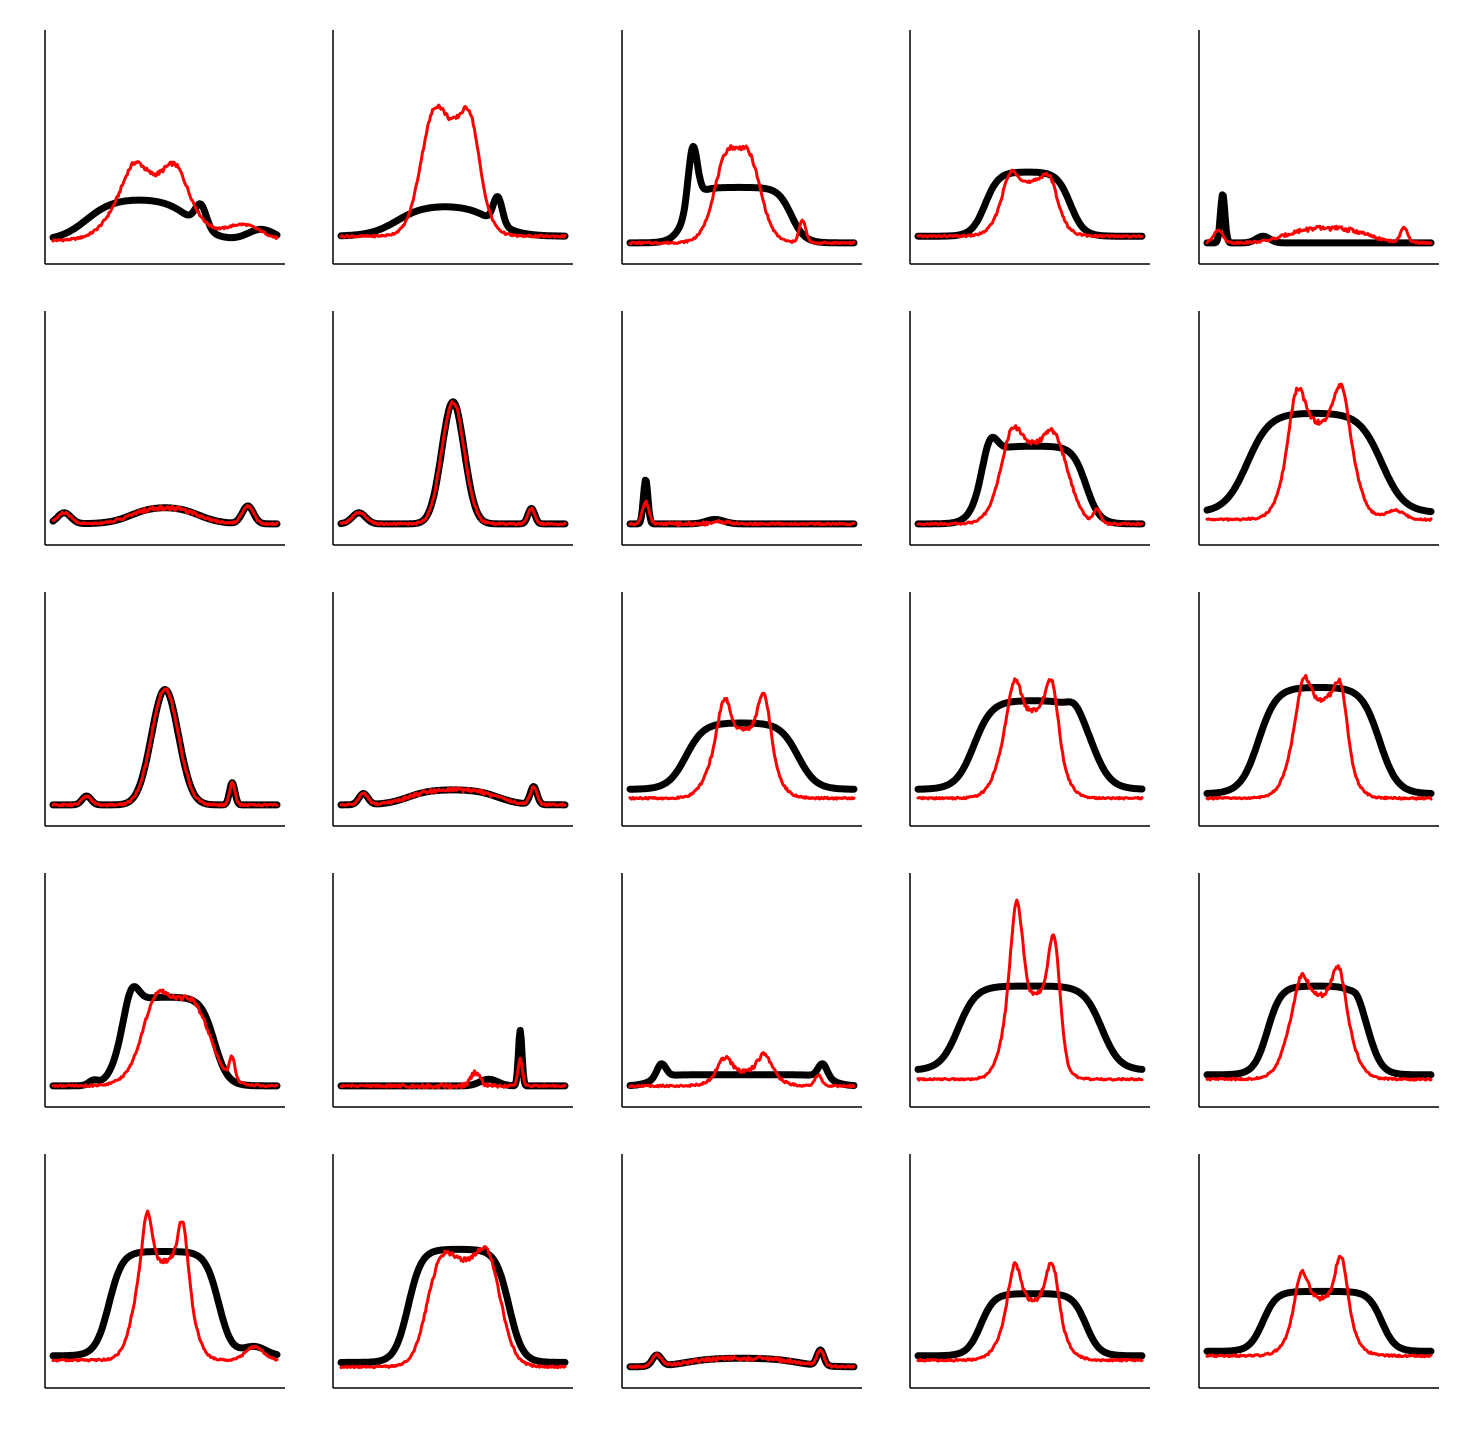 This screenshot has width=1469, height=1433. I want to click on panel-r3-c3, so click(741, 709).